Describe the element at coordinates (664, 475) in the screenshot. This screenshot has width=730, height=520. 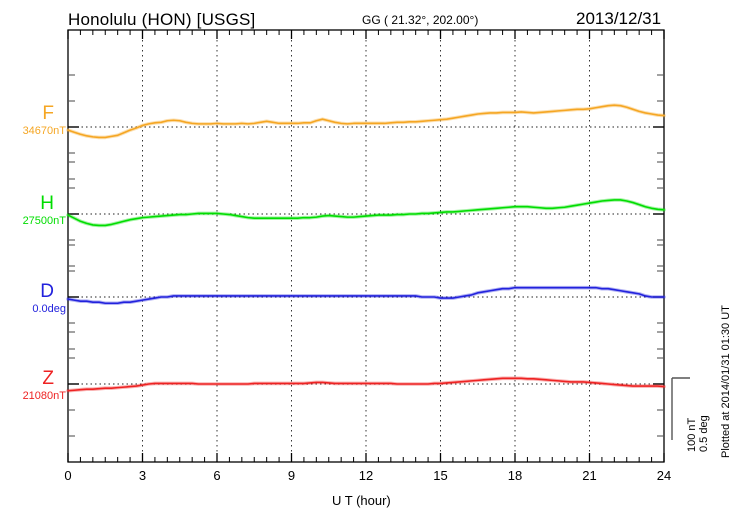
I see `x-tick-label-24: 24` at that location.